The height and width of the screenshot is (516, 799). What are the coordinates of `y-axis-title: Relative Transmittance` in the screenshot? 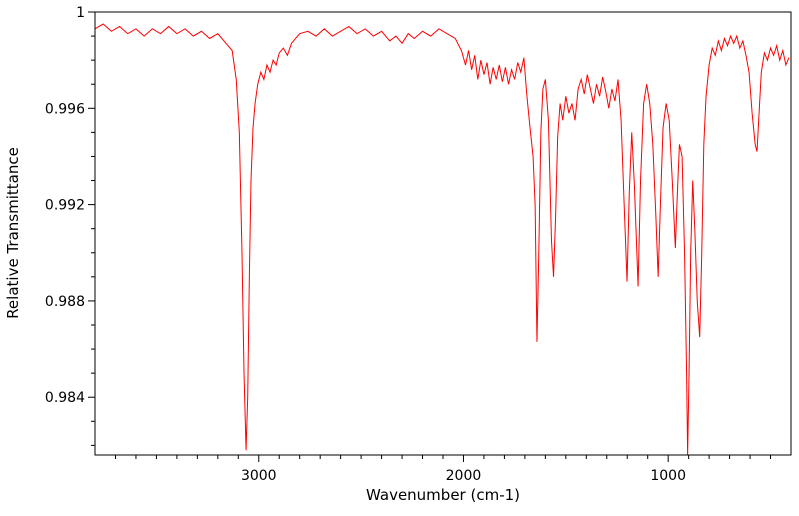 It's located at (13, 233).